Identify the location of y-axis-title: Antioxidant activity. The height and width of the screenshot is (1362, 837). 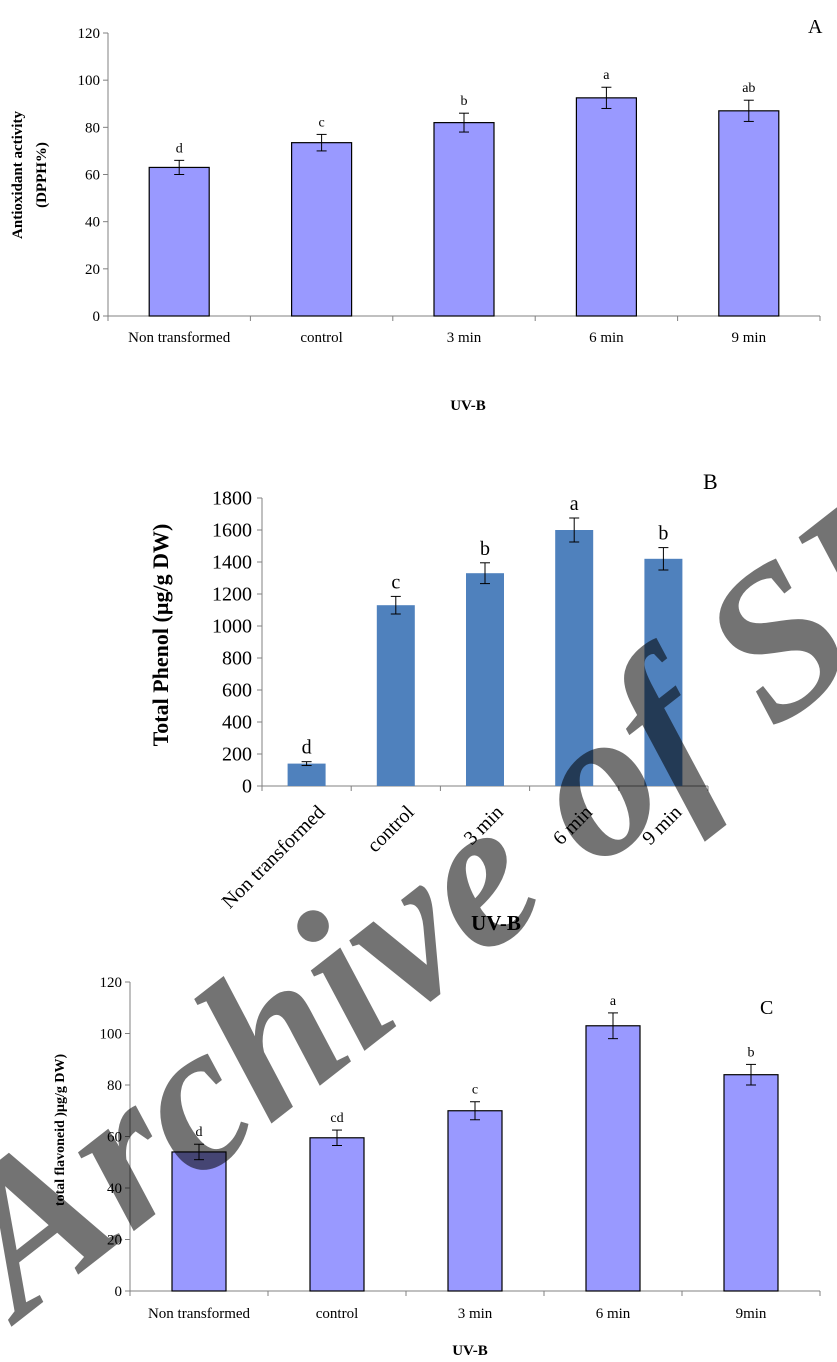
(18, 175).